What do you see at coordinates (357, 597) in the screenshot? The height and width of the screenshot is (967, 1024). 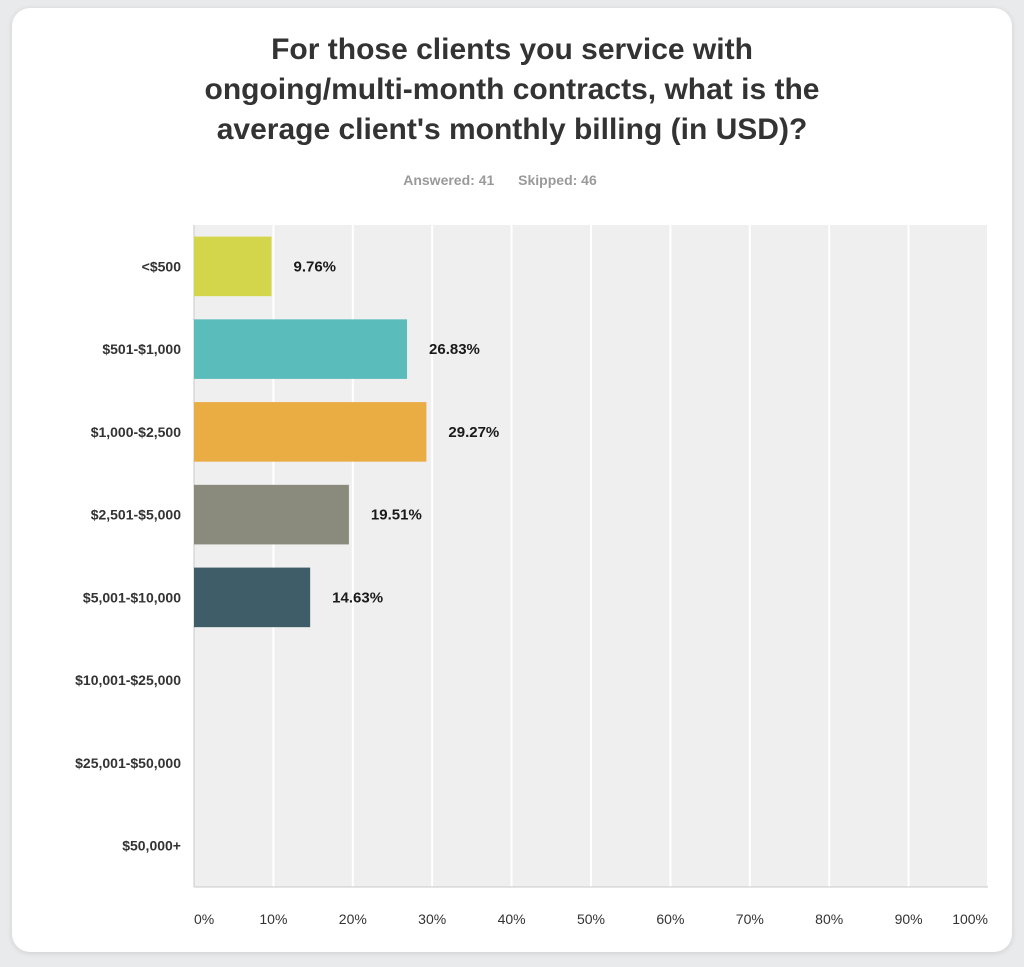 I see `data-label: 14.63%` at bounding box center [357, 597].